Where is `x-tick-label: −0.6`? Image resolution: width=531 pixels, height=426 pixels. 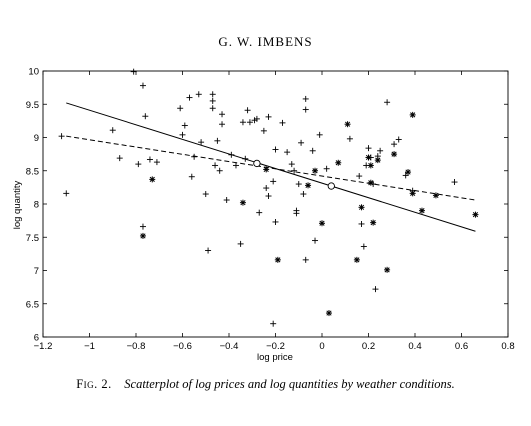
x-tick-label: −0.6 is located at coordinates (182, 346).